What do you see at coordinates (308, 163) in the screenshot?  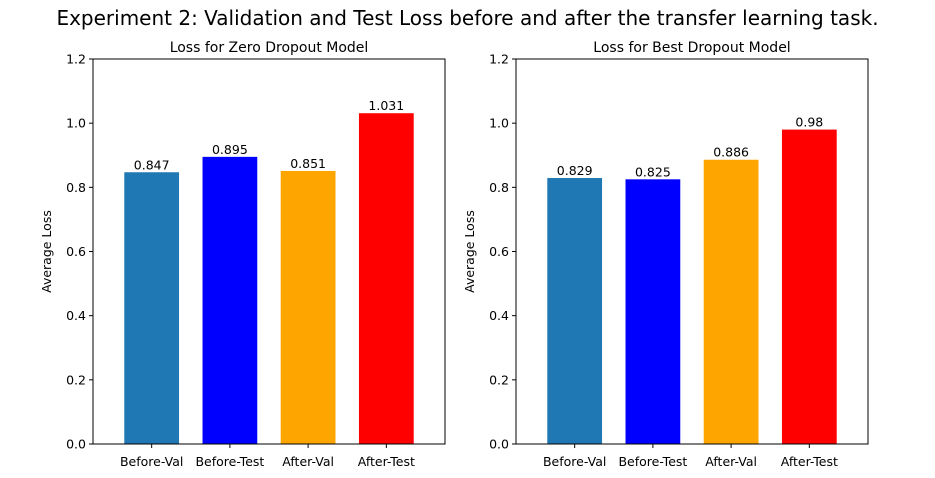 I see `bar-value-label: 0.851` at bounding box center [308, 163].